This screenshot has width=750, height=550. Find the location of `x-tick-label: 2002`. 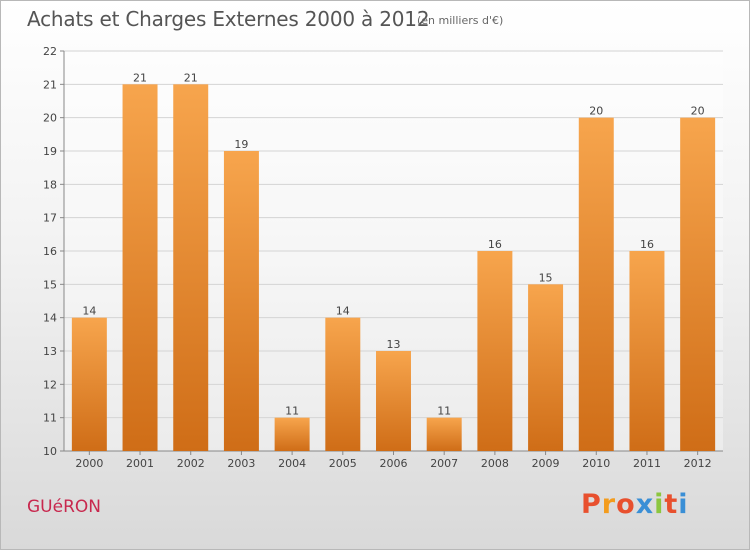

x-tick-label: 2002 is located at coordinates (191, 463).